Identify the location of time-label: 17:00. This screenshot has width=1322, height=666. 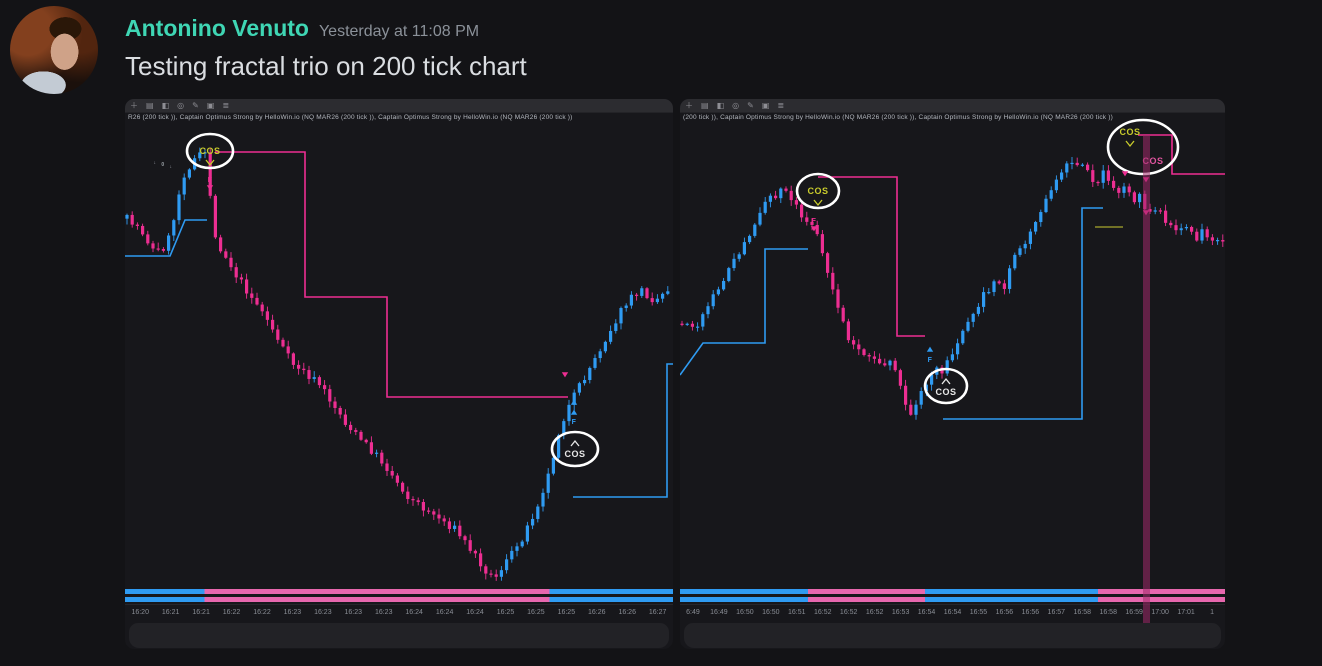
(1160, 612).